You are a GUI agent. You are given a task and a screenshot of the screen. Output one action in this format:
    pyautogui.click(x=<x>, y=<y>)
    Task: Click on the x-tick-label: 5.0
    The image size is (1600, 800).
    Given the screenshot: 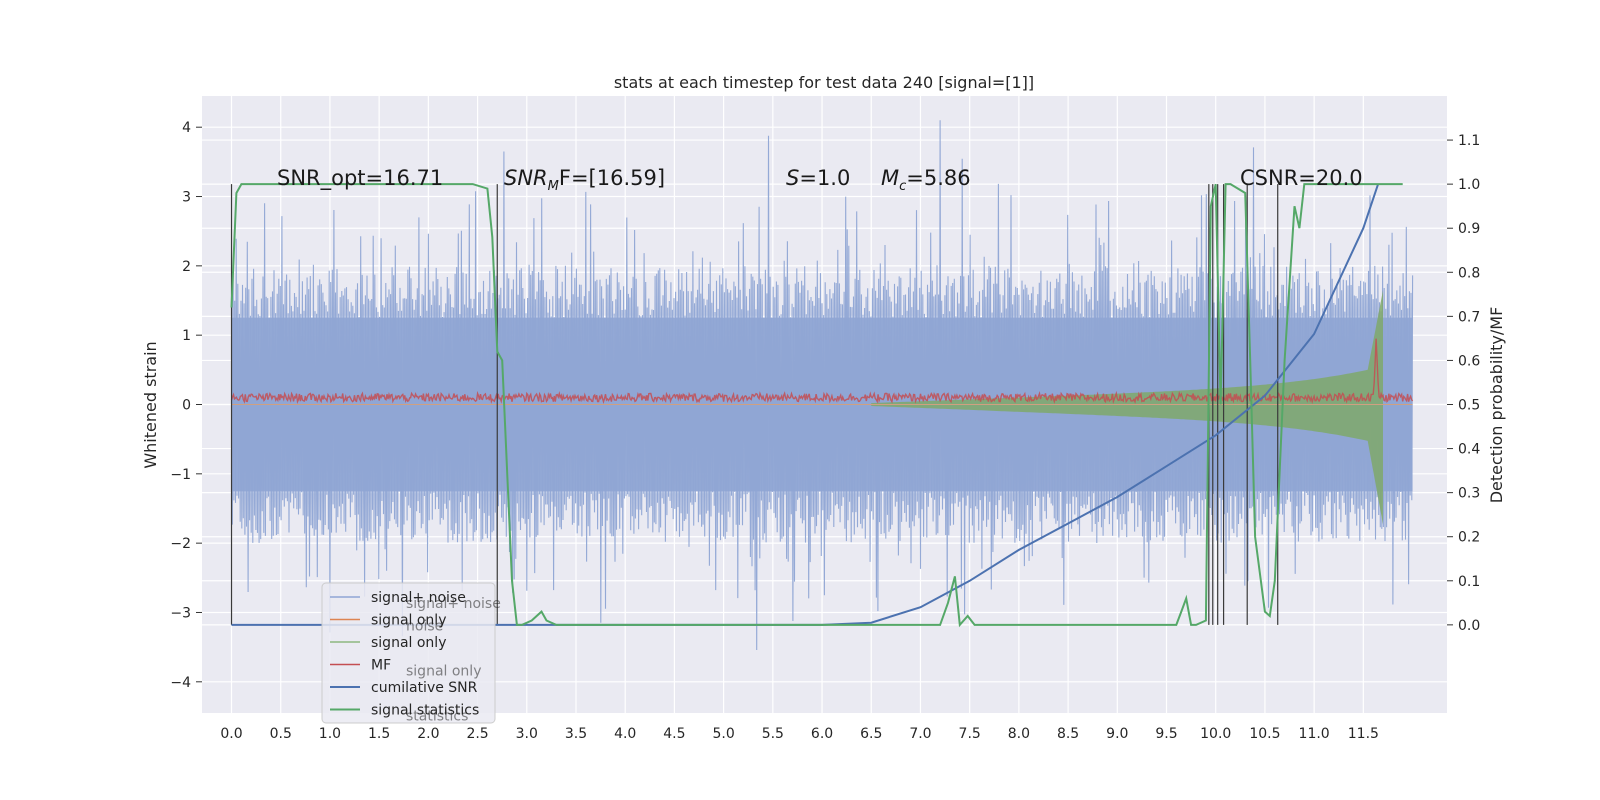 What is the action you would take?
    pyautogui.click(x=723, y=734)
    